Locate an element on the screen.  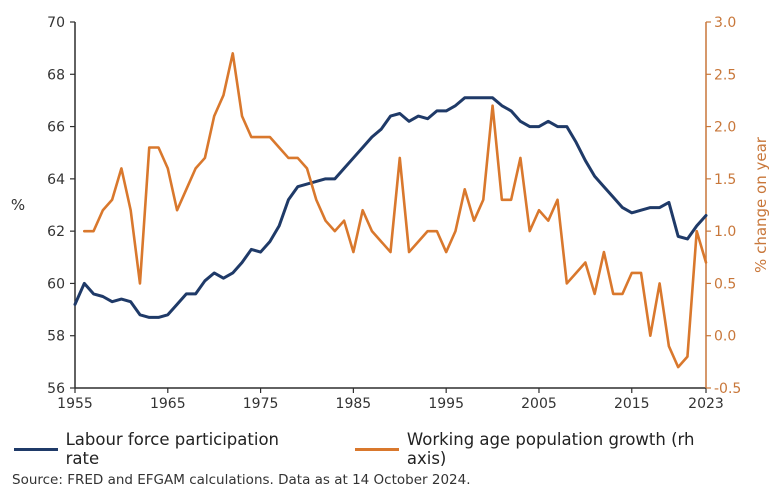
right-tick-label: 2.0 is located at coordinates (725, 128).